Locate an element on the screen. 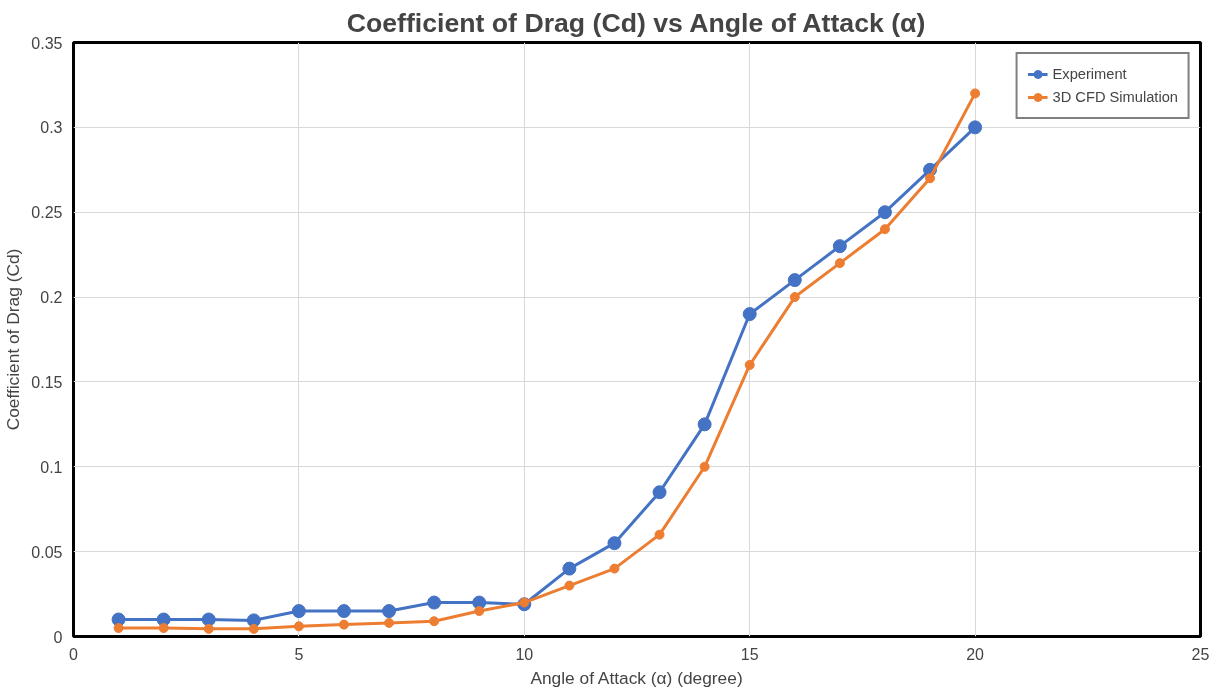 The width and height of the screenshot is (1227, 698). x-tick-label: 10 is located at coordinates (524, 654).